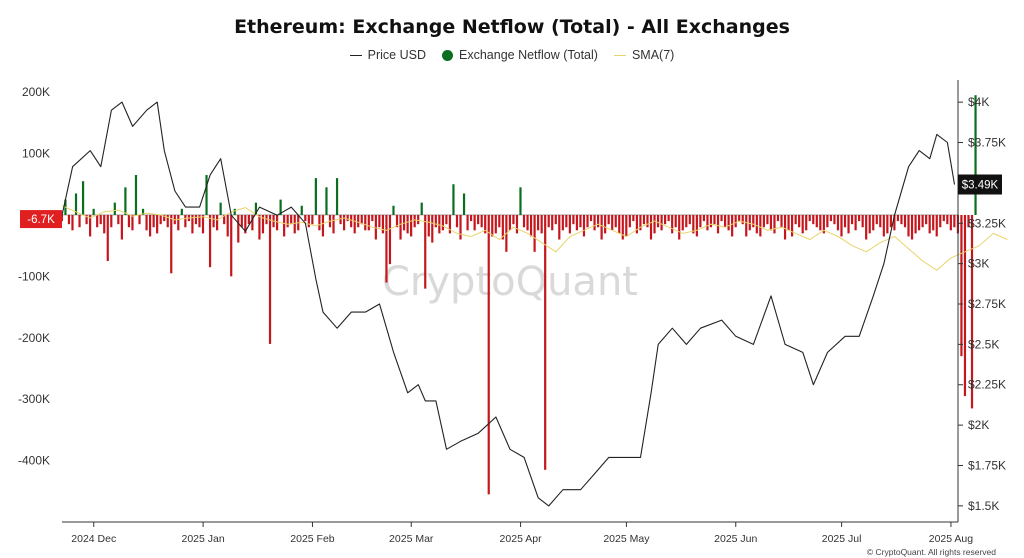  Describe the element at coordinates (931, 552) in the screenshot. I see `copyright-footer: © CryptoQuant. All rights reserved` at that location.